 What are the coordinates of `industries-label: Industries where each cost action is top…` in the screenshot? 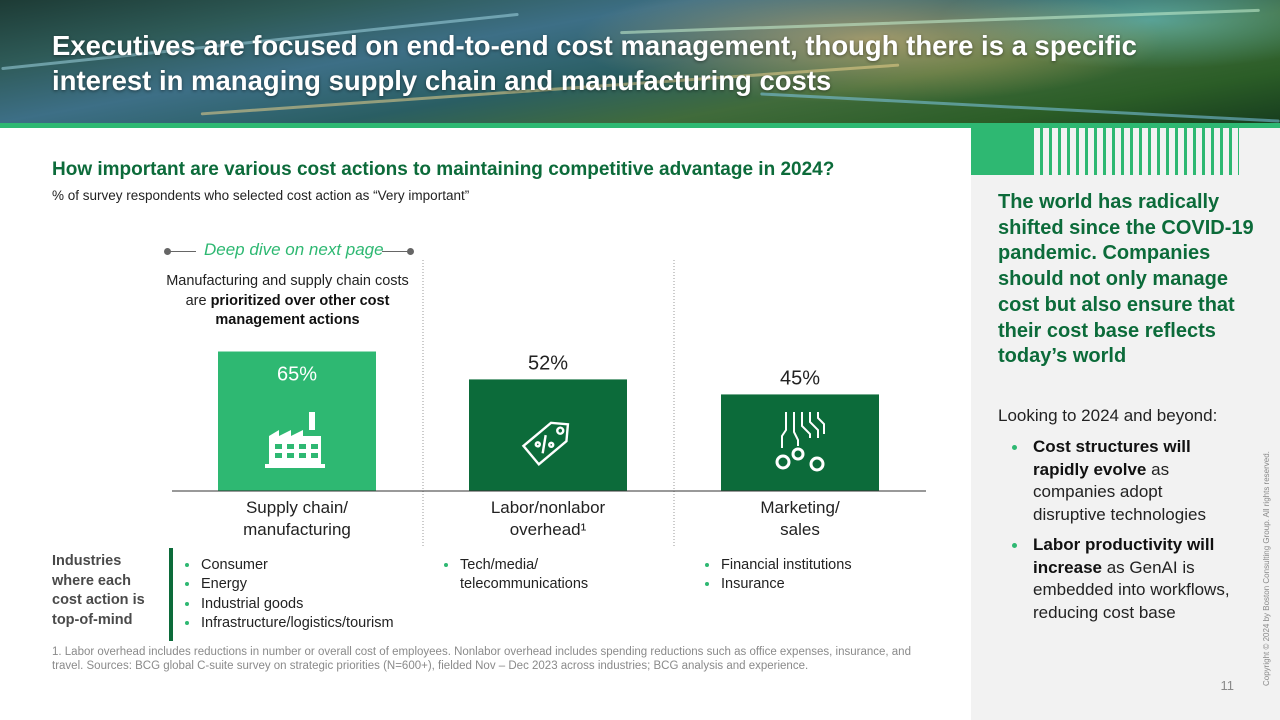 It's located at (98, 590).